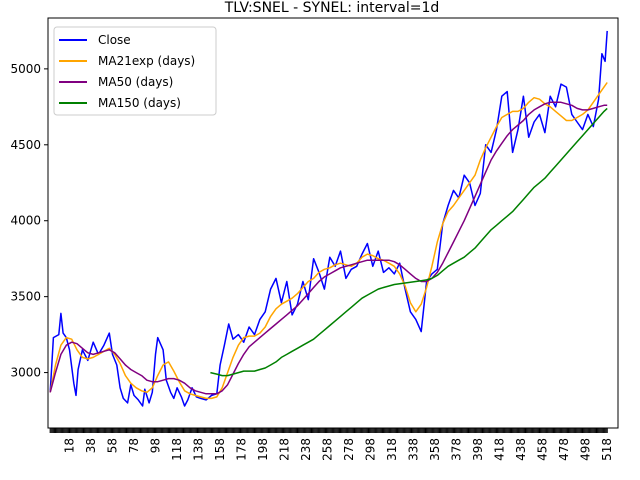  What do you see at coordinates (146, 61) in the screenshot?
I see `legend-label: MA21exp (days)` at bounding box center [146, 61].